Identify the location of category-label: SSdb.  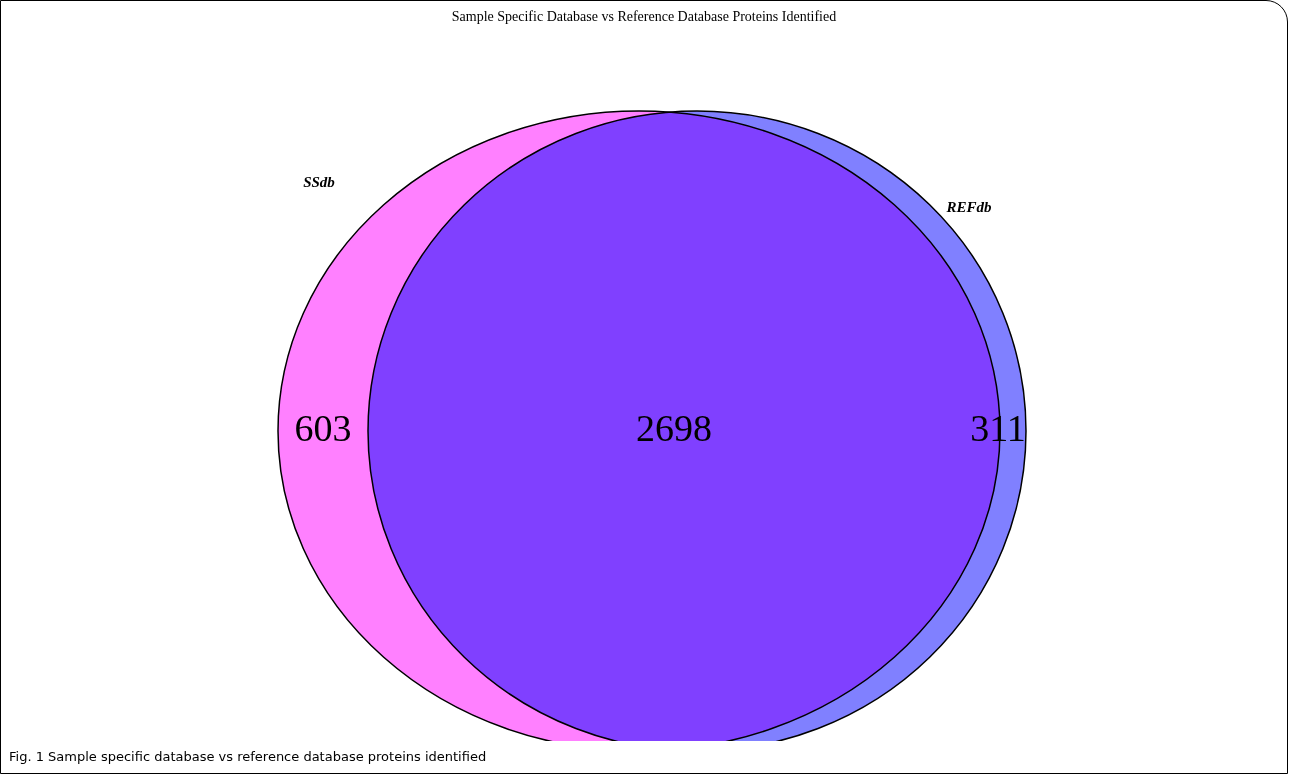
(319, 181).